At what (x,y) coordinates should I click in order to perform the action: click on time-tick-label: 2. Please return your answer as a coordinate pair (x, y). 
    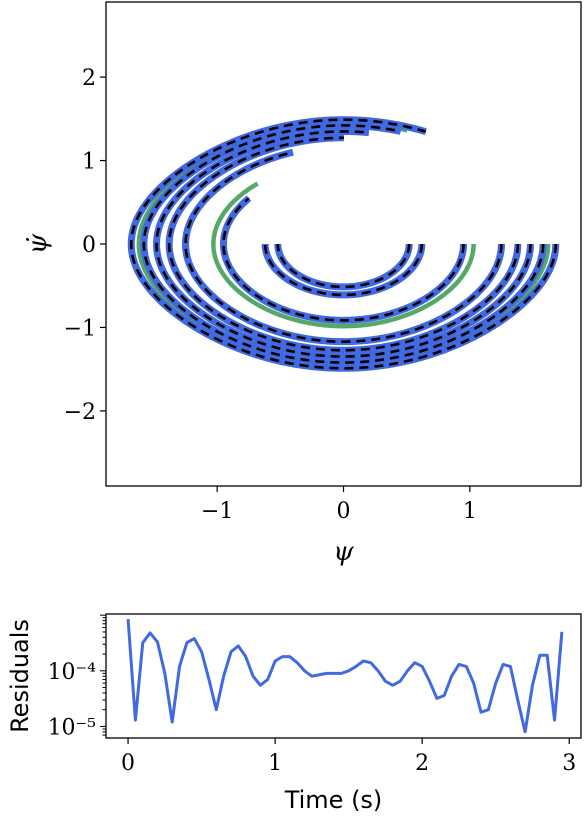
    Looking at the image, I should click on (422, 763).